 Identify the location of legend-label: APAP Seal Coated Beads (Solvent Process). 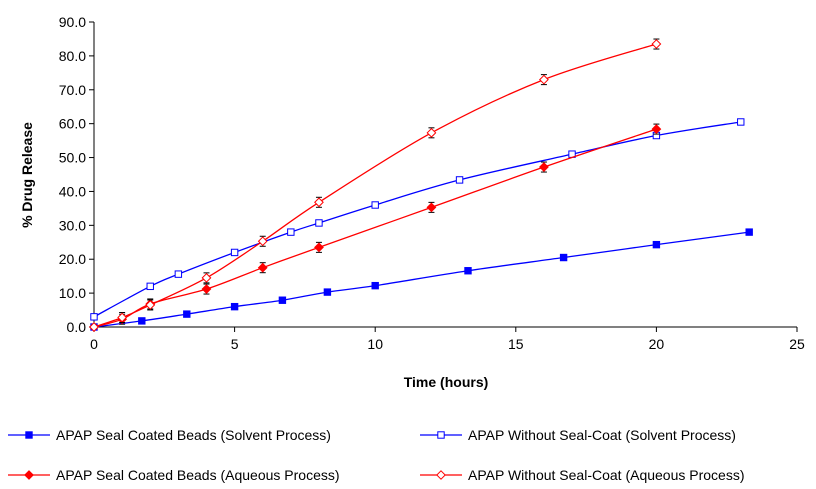
(193, 435).